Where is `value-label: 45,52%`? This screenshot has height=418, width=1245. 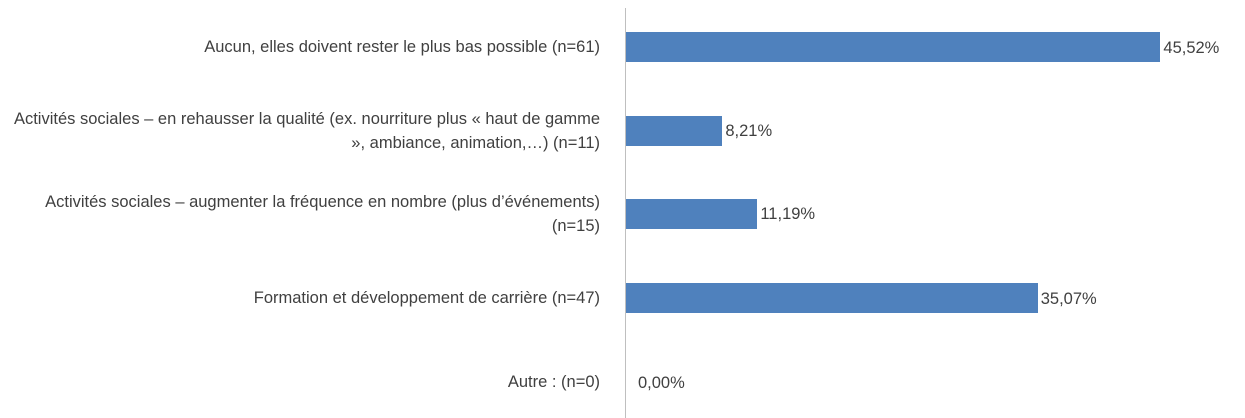 value-label: 45,52% is located at coordinates (1191, 48).